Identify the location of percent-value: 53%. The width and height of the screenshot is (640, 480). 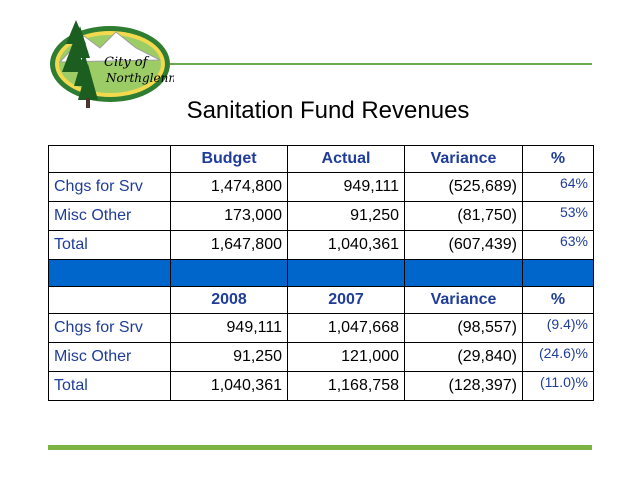
(558, 216).